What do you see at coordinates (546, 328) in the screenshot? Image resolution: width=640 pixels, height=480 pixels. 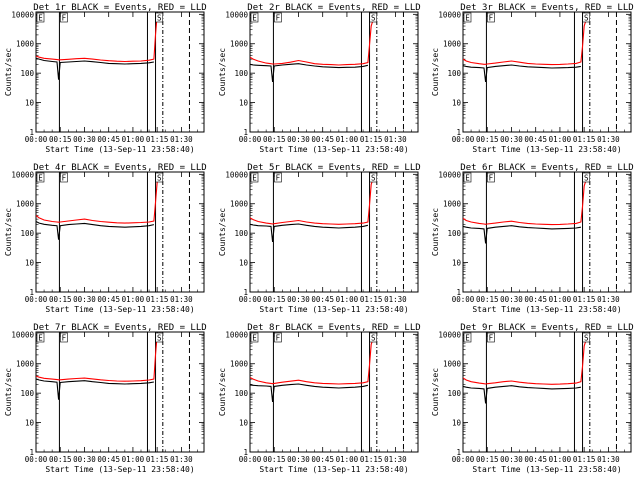 I see `panel-title: Det 9r BLACK = Events, RED = LLD` at bounding box center [546, 328].